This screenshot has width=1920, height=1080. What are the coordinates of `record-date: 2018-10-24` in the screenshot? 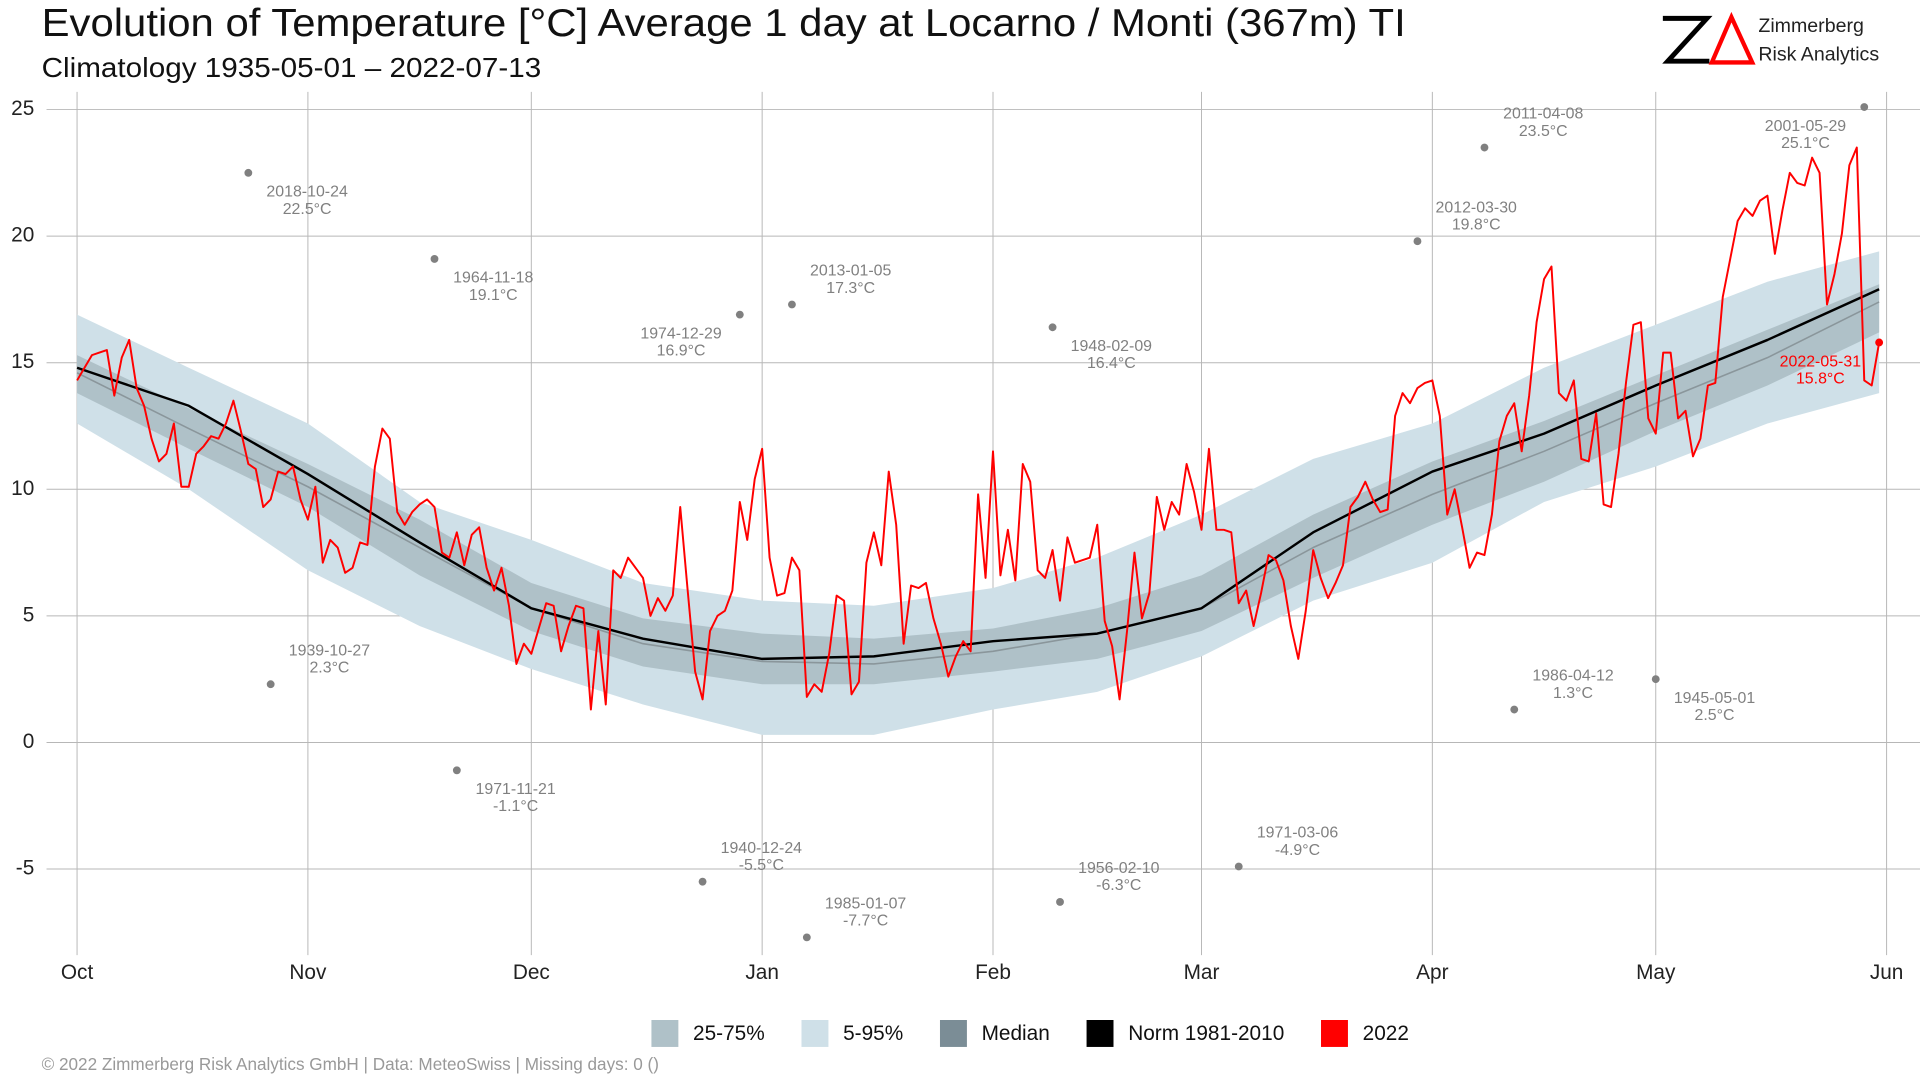 It's located at (307, 192).